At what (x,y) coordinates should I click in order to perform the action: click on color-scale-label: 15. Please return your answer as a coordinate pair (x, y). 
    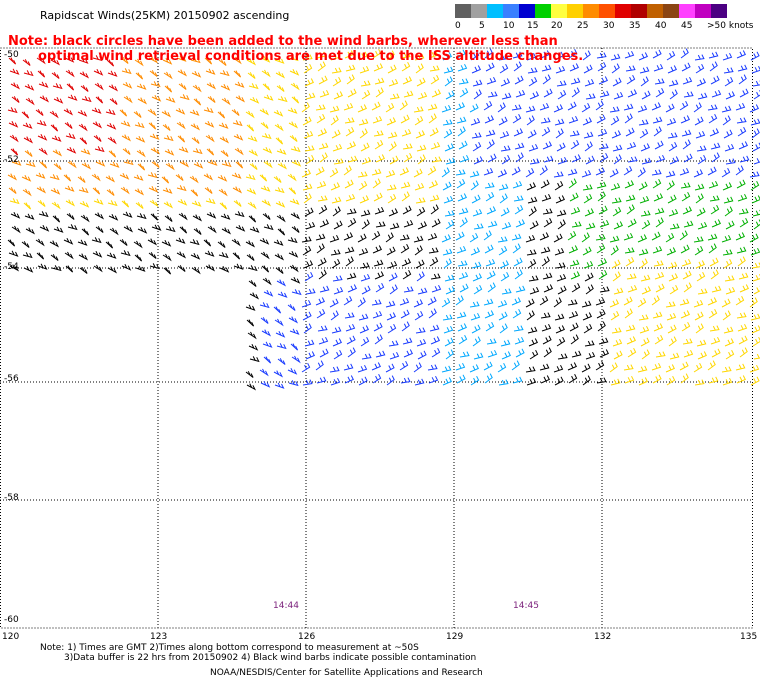
    Looking at the image, I should click on (533, 26).